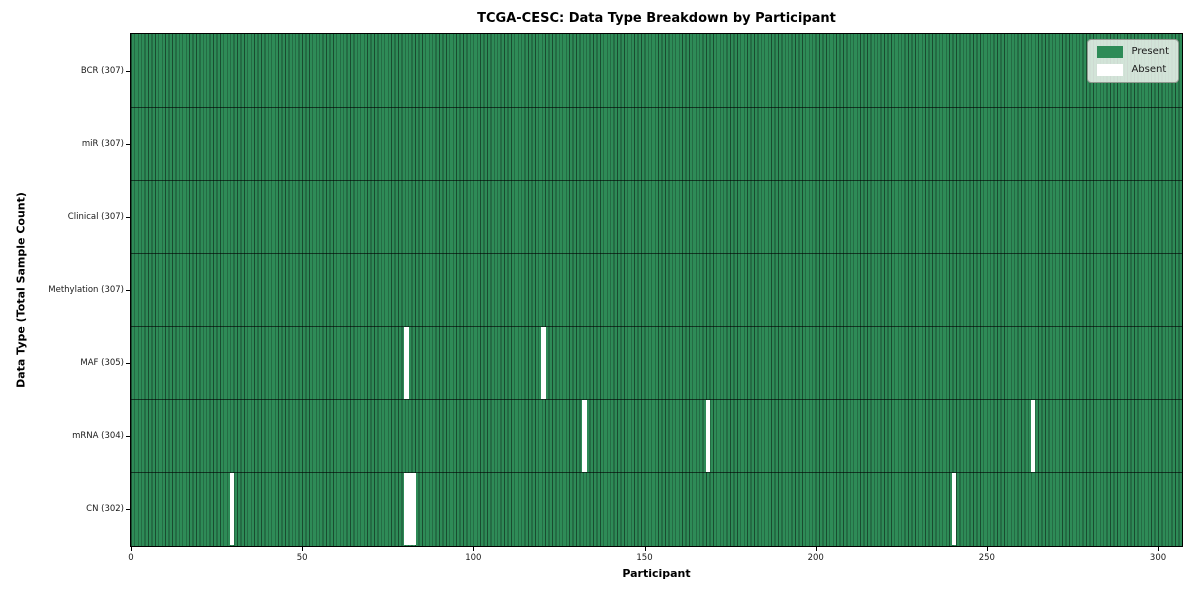 The height and width of the screenshot is (600, 1200). Describe the element at coordinates (1150, 51) in the screenshot. I see `legend-label-present: Present` at that location.